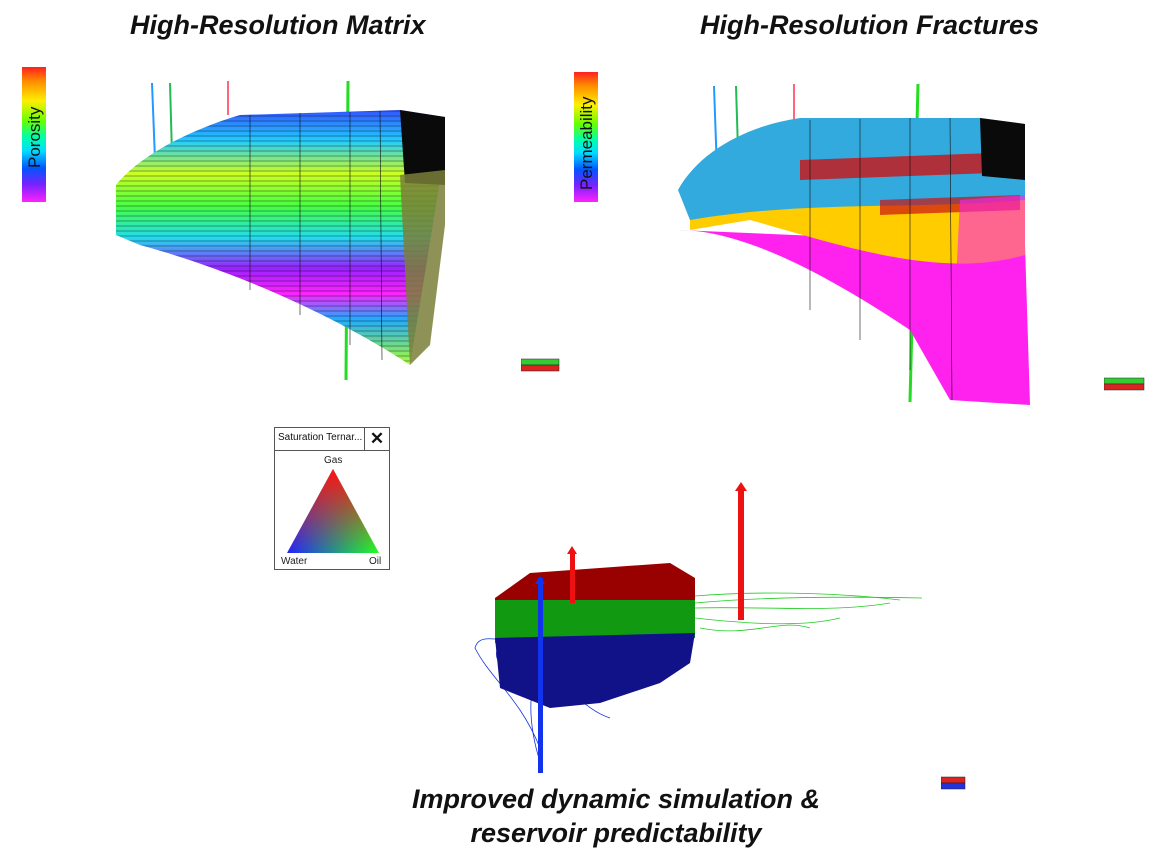 The image size is (1170, 867). Describe the element at coordinates (586, 143) in the screenshot. I see `permeability-colorbar-label: Permeability` at that location.